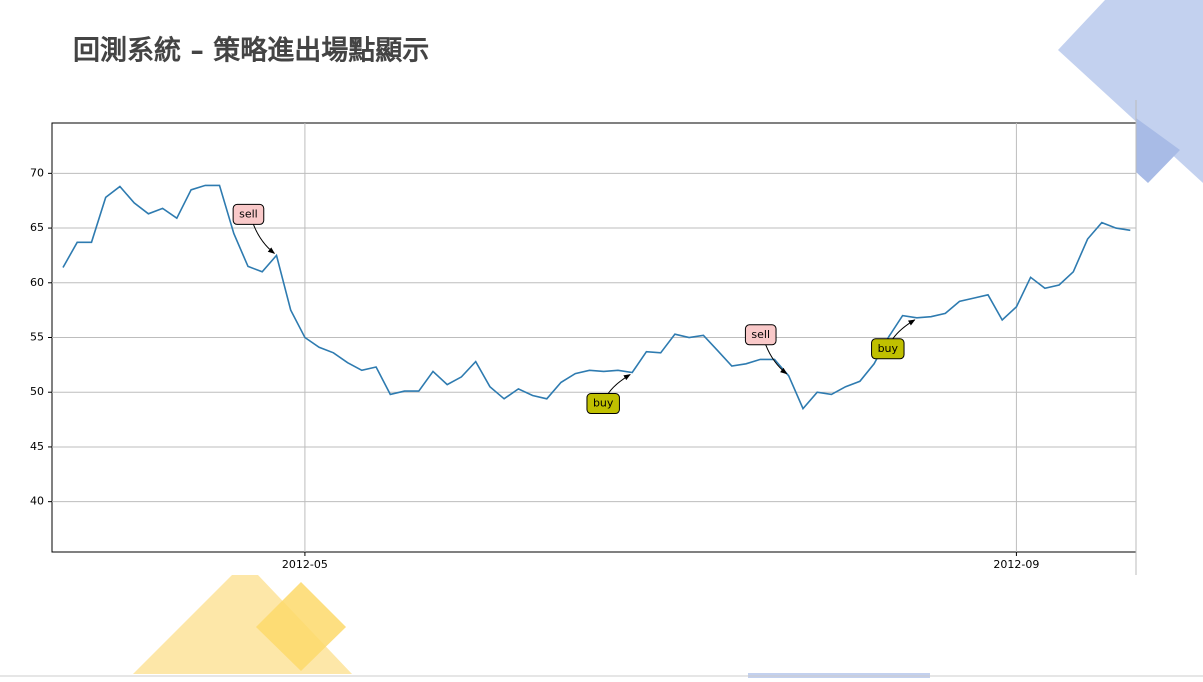 The width and height of the screenshot is (1203, 682). Describe the element at coordinates (37, 227) in the screenshot. I see `y-tick-label: 65` at that location.